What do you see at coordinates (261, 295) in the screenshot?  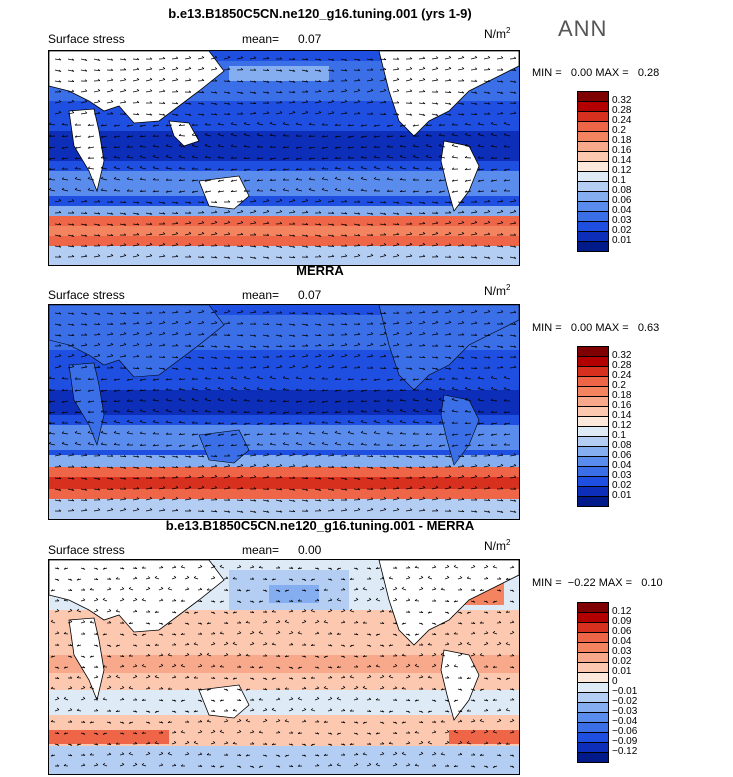 I see `panel-2-mean-label: mean=` at bounding box center [261, 295].